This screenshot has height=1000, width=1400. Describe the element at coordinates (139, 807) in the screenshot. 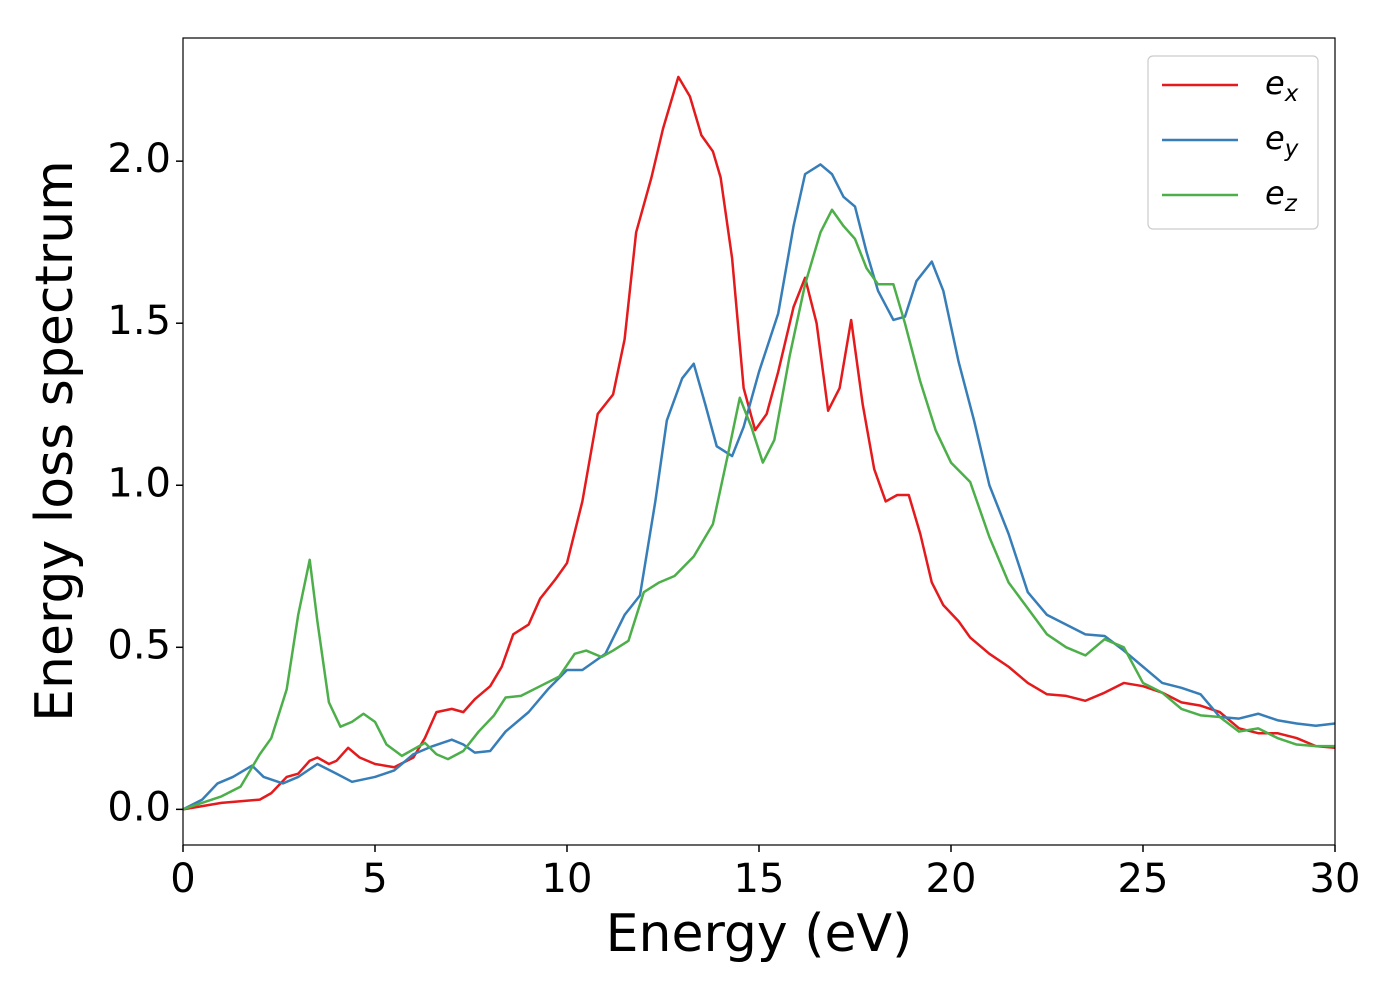

I see `y-tick-label: 0.0` at that location.